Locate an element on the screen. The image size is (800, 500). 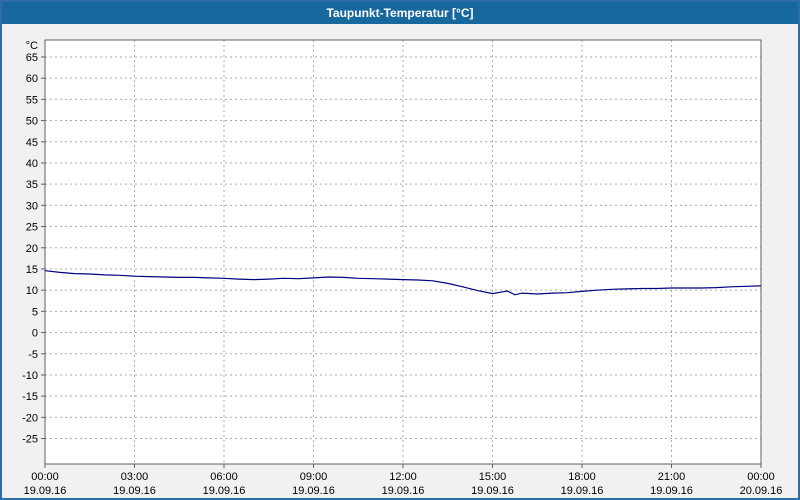
svg-text: 15:00 is located at coordinates (493, 477).